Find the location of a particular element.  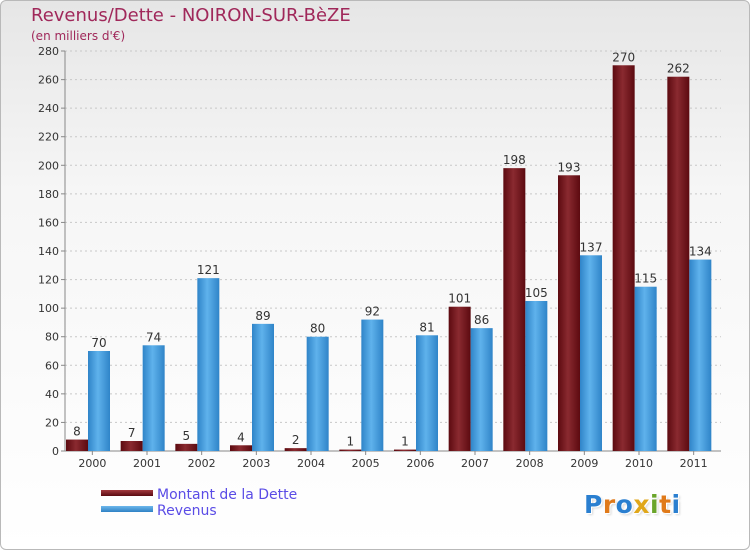

y-tick-label: 40 is located at coordinates (52, 394).